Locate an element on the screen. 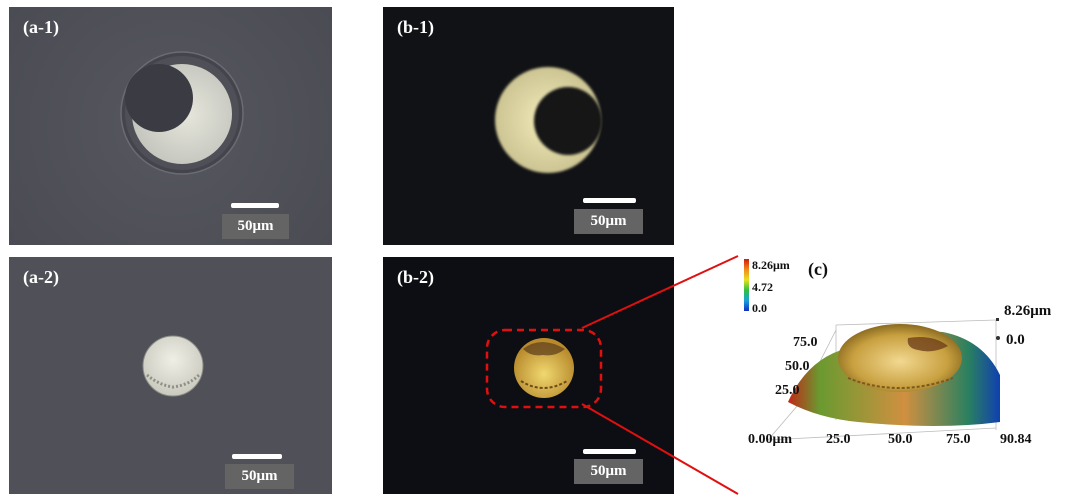 This screenshot has width=1076, height=500. panel-a1: (a-1) 50μm is located at coordinates (170, 126).